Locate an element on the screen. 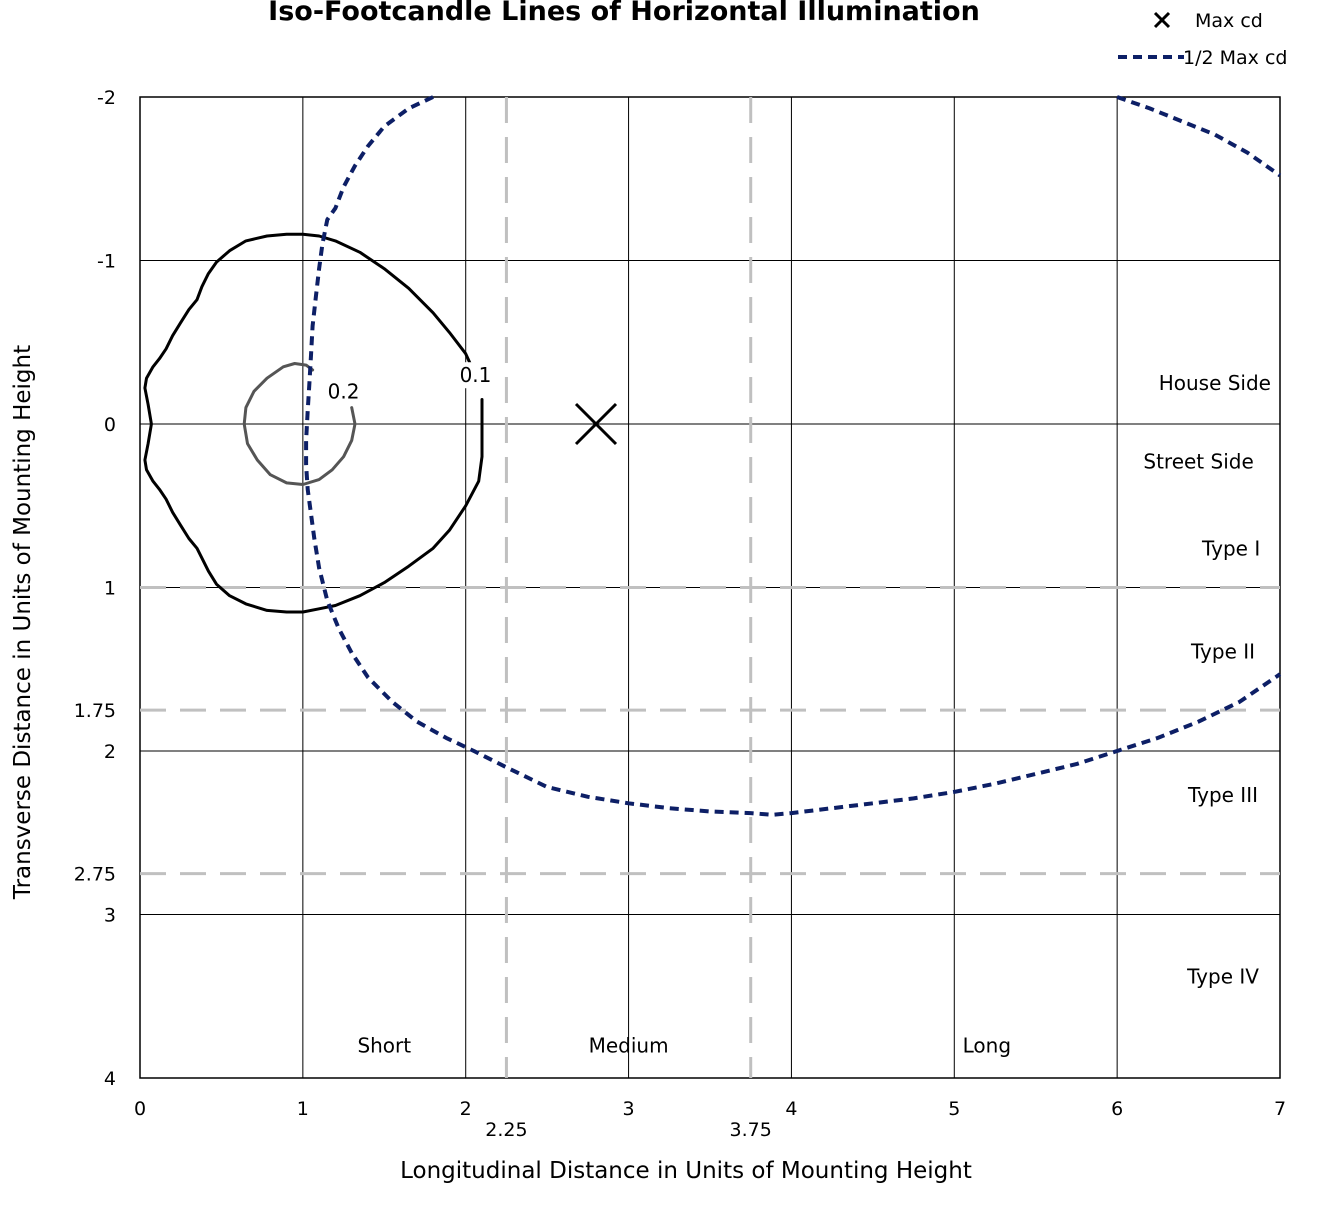  region-label-type-iii: Type III is located at coordinates (1222, 795).